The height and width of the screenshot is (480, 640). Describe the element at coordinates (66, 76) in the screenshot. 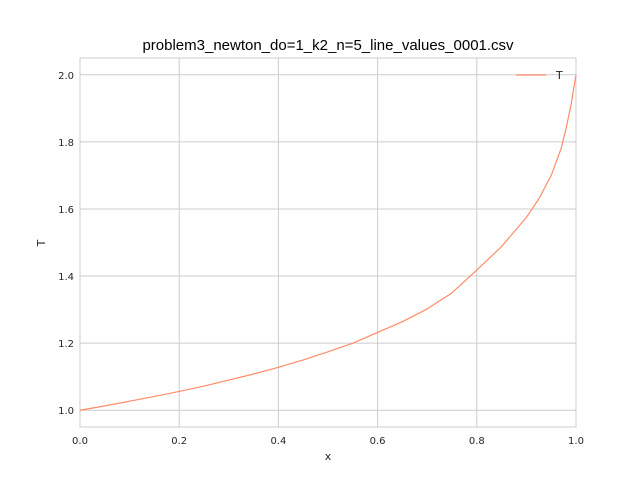

I see `y-tick-label: 2.0` at that location.